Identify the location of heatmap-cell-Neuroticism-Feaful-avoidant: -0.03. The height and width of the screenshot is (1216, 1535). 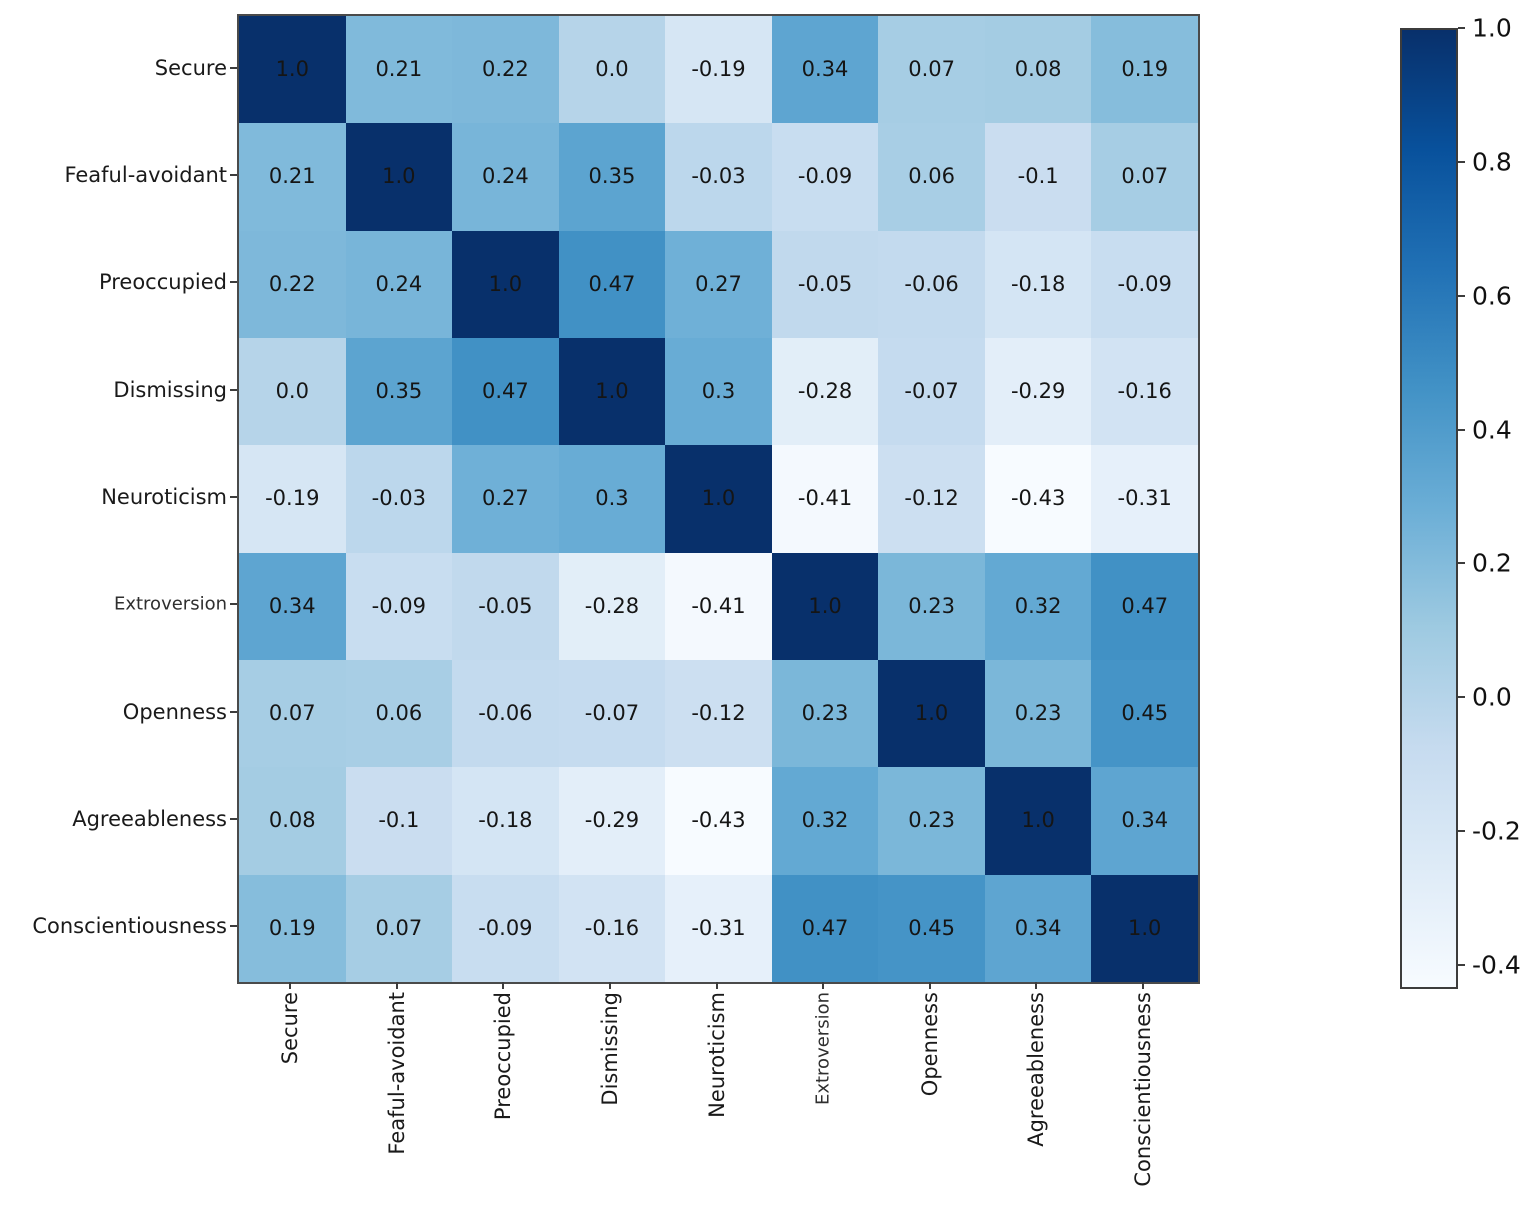
(399, 499).